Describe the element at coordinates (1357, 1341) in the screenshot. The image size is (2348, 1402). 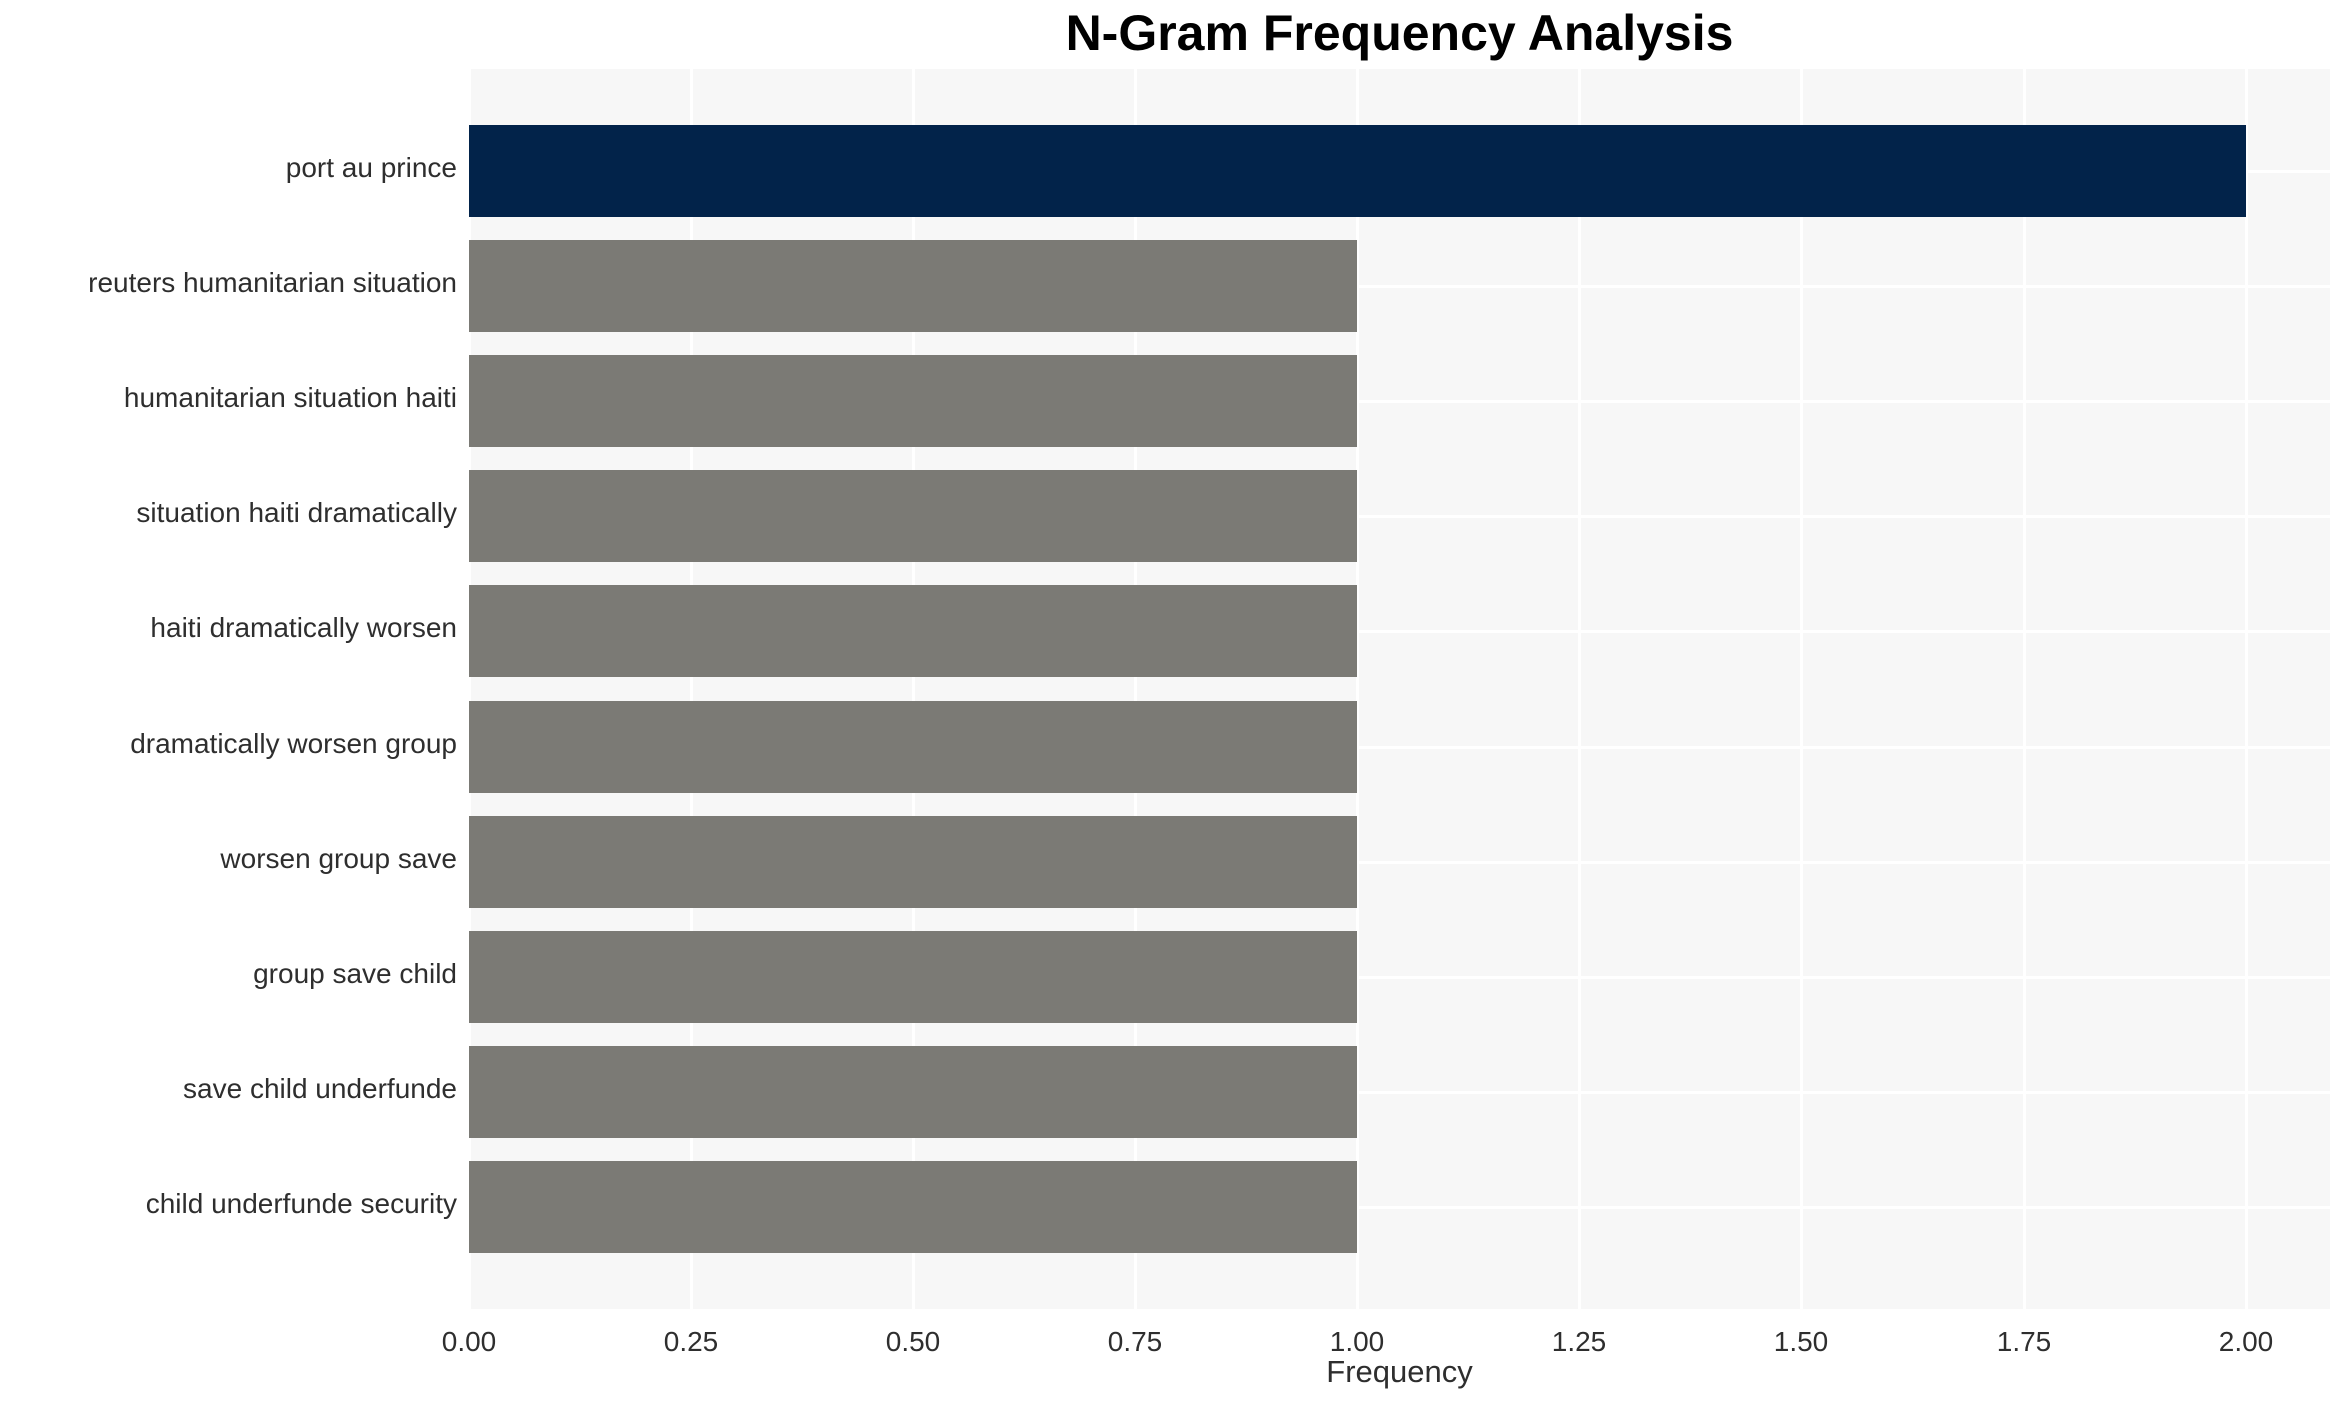
I see `x-tick-label: 1.00` at that location.